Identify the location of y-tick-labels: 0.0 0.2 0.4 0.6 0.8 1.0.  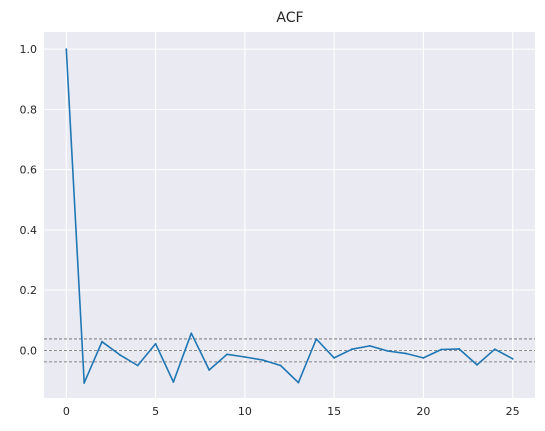
(29, 200).